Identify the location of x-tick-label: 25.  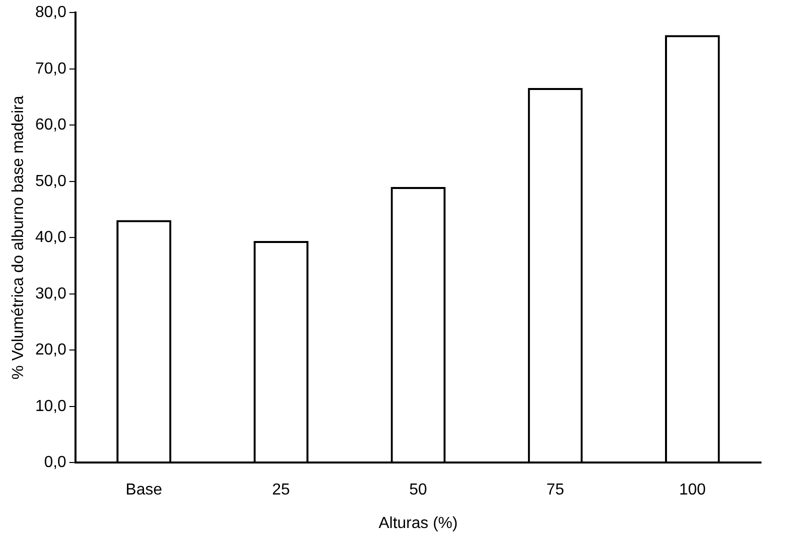
(281, 490).